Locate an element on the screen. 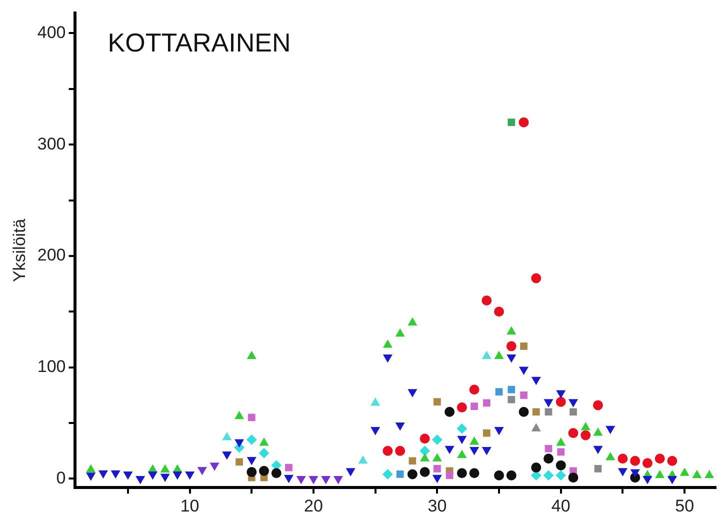  y-tick-label: 400 is located at coordinates (51, 32).